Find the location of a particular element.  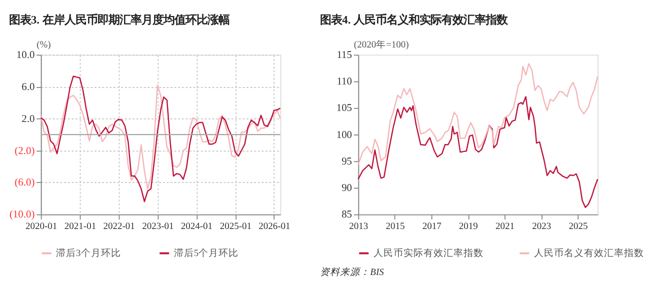

x-tick-label: 2015 is located at coordinates (395, 227).